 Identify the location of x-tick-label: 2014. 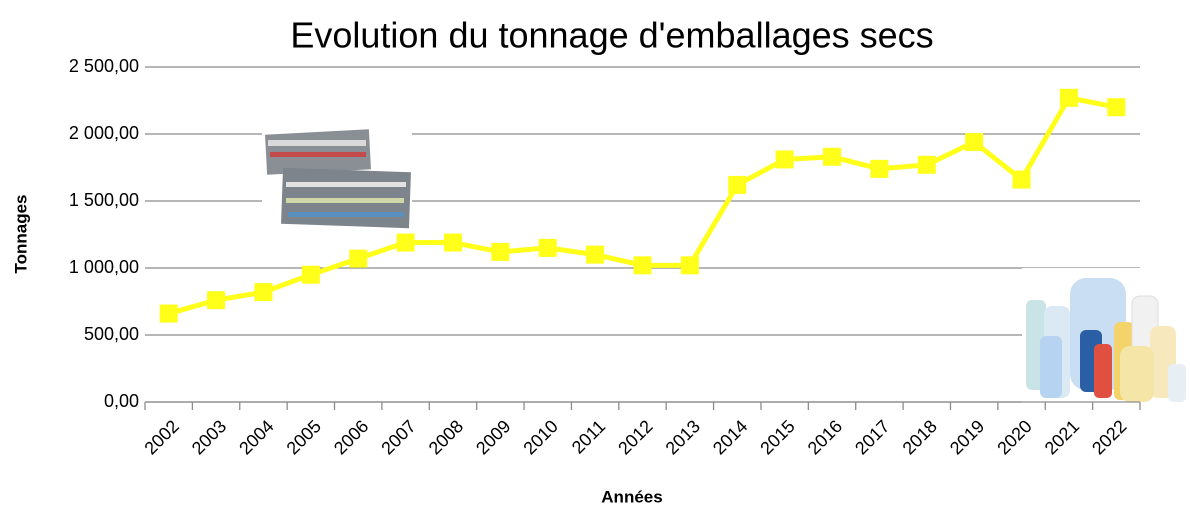
(730, 437).